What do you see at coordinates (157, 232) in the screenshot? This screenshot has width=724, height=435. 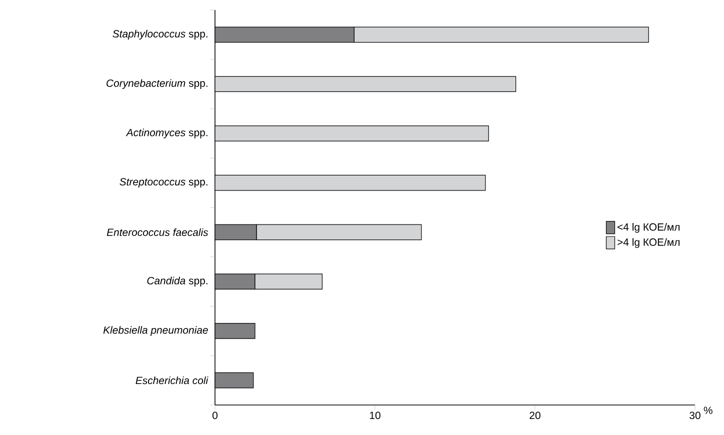 I see `y-tick-label: Enterococcus faecalis` at bounding box center [157, 232].